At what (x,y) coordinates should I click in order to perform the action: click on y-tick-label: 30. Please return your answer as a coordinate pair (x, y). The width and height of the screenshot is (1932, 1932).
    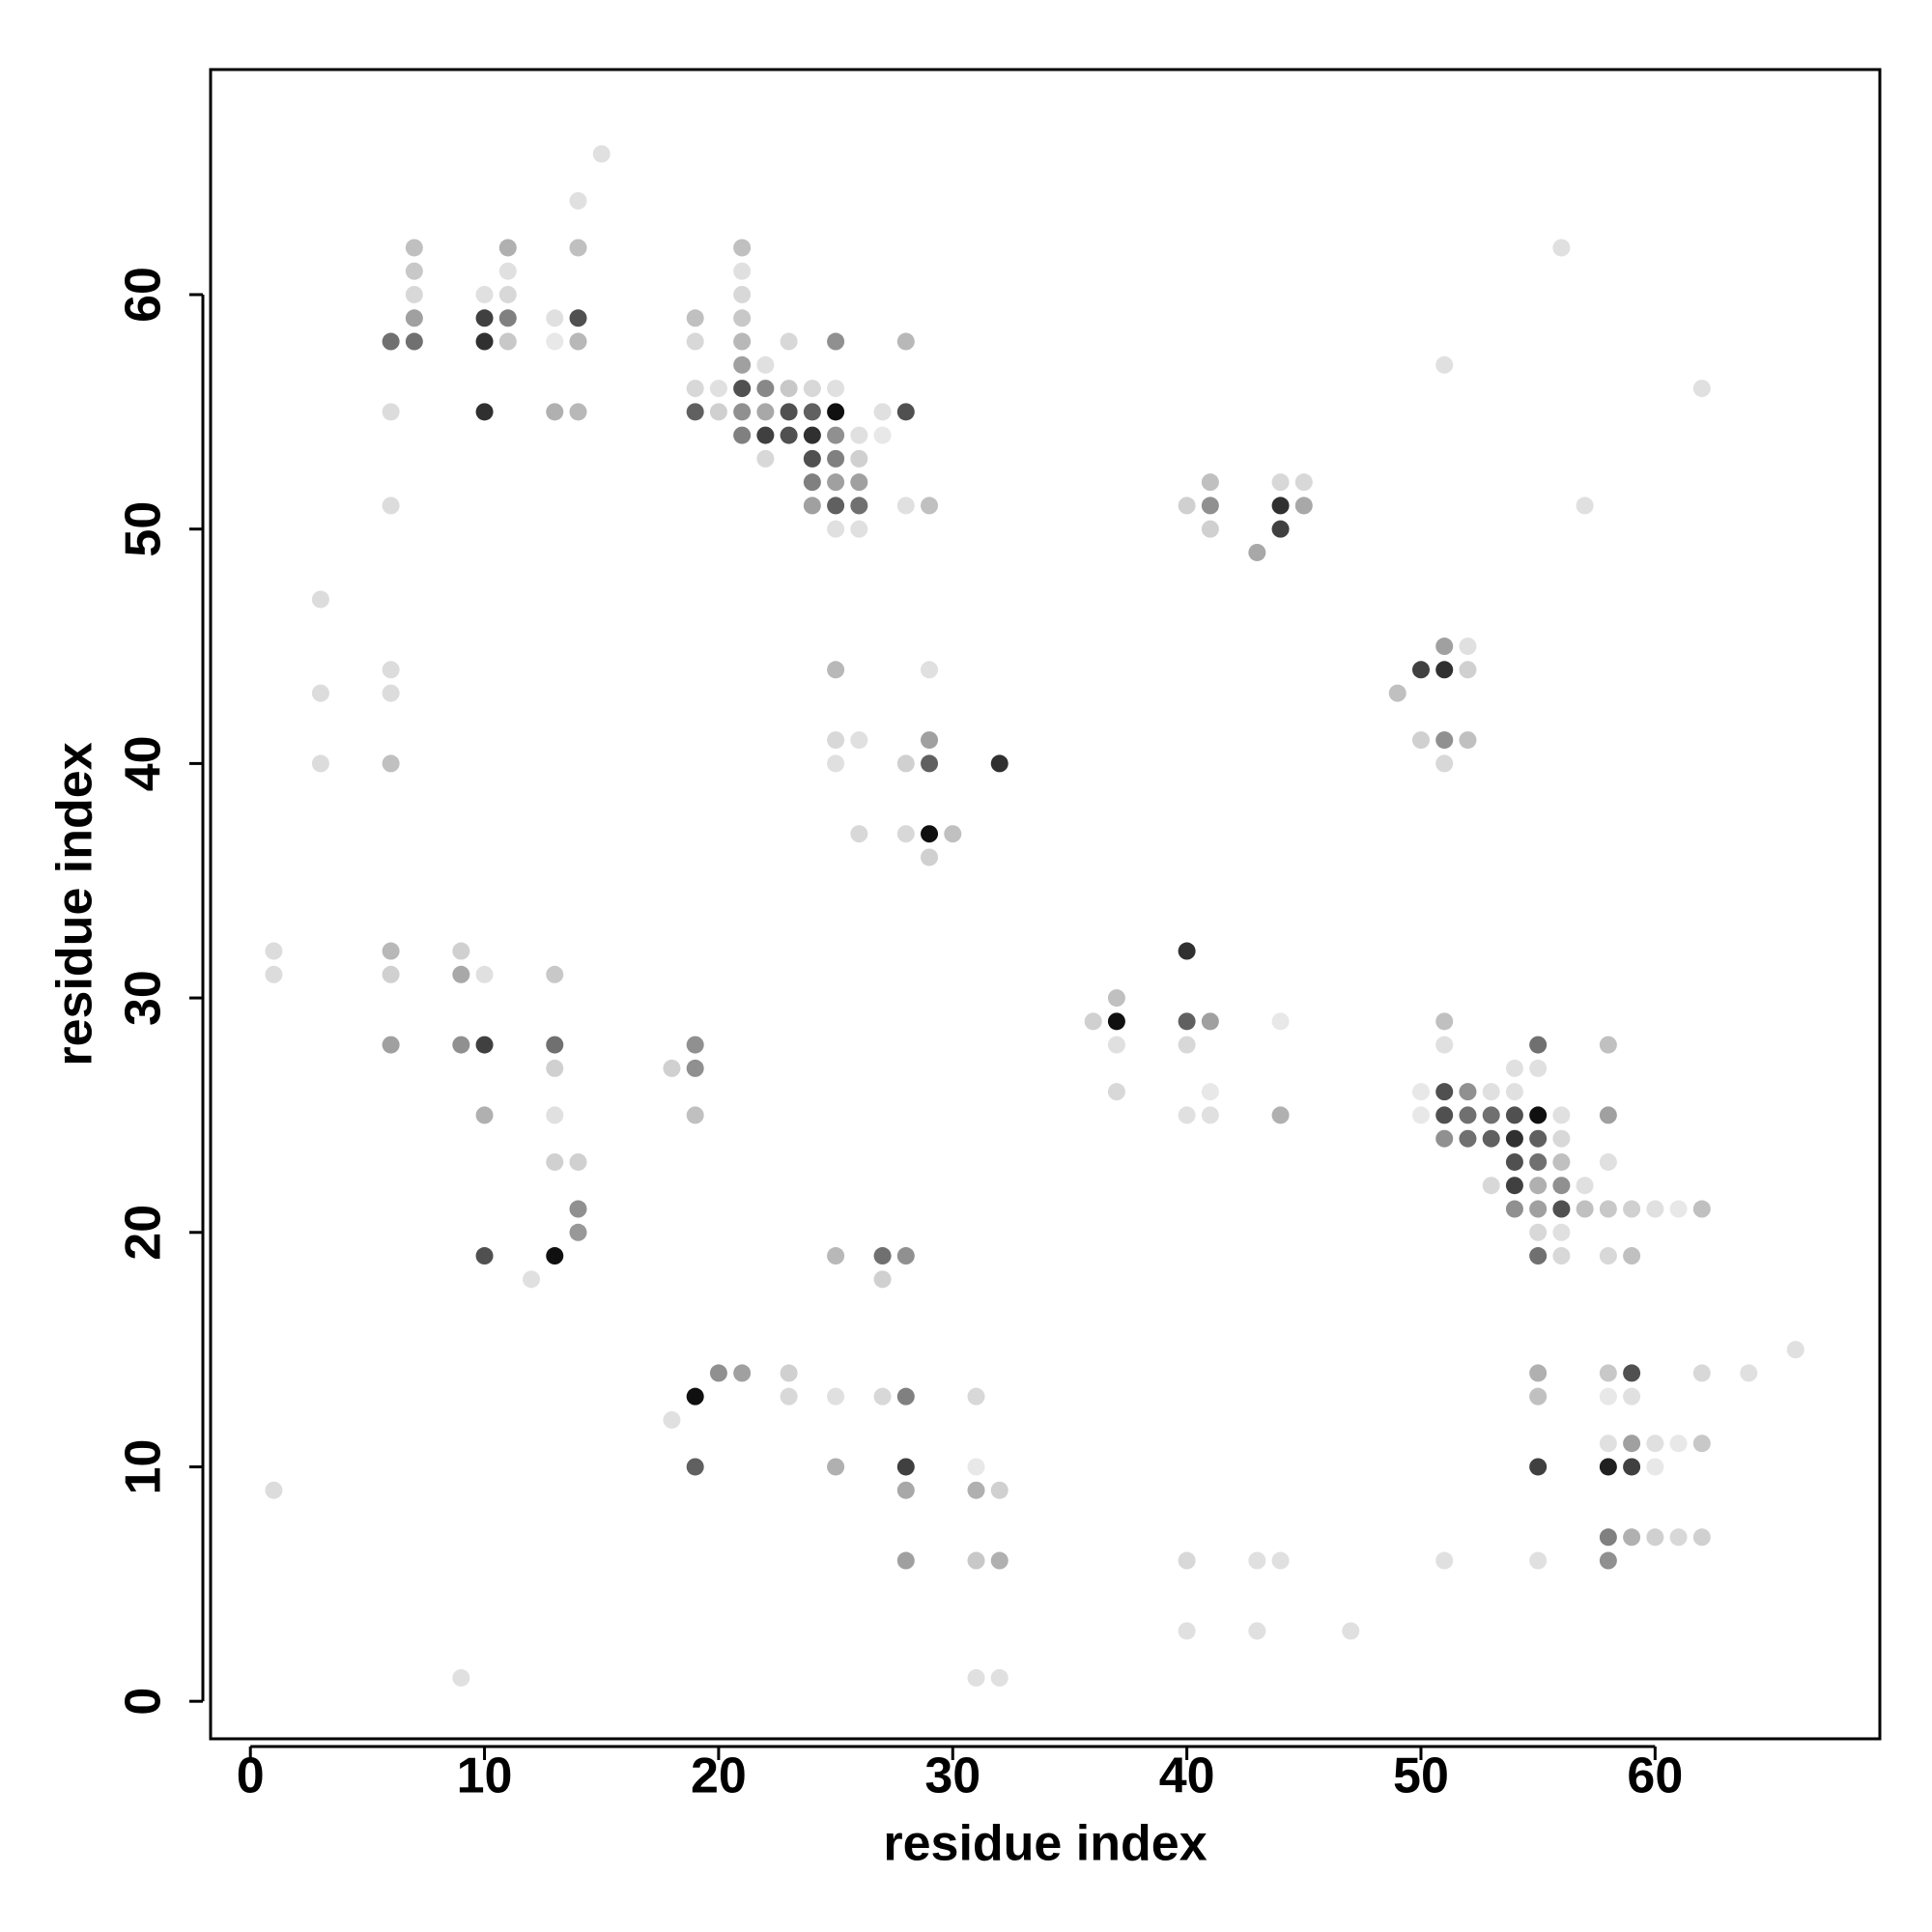
    Looking at the image, I should click on (144, 998).